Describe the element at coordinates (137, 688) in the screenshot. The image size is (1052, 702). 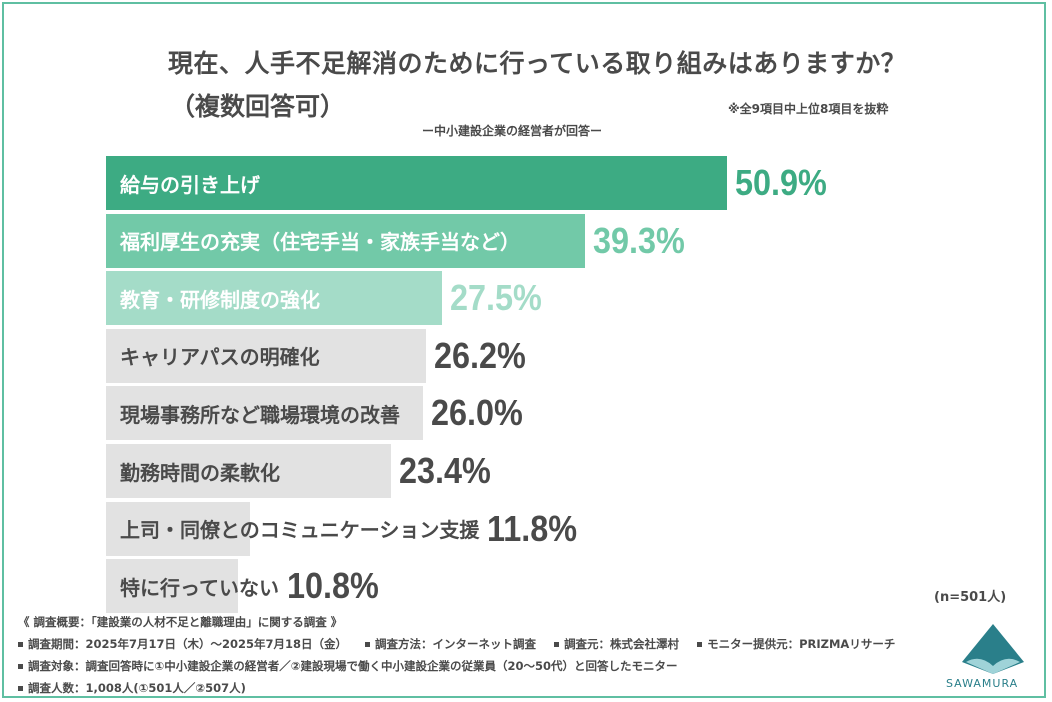
I see `survey-count: 調査人数：1,008人(①501人／②507人)` at that location.